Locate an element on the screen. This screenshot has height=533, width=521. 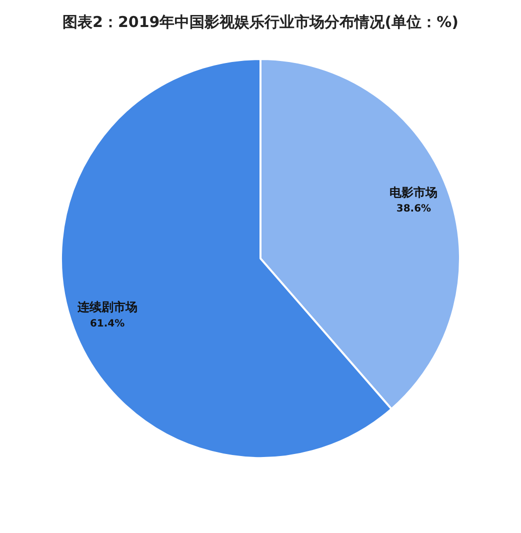
data-label: 61.4% is located at coordinates (107, 324).